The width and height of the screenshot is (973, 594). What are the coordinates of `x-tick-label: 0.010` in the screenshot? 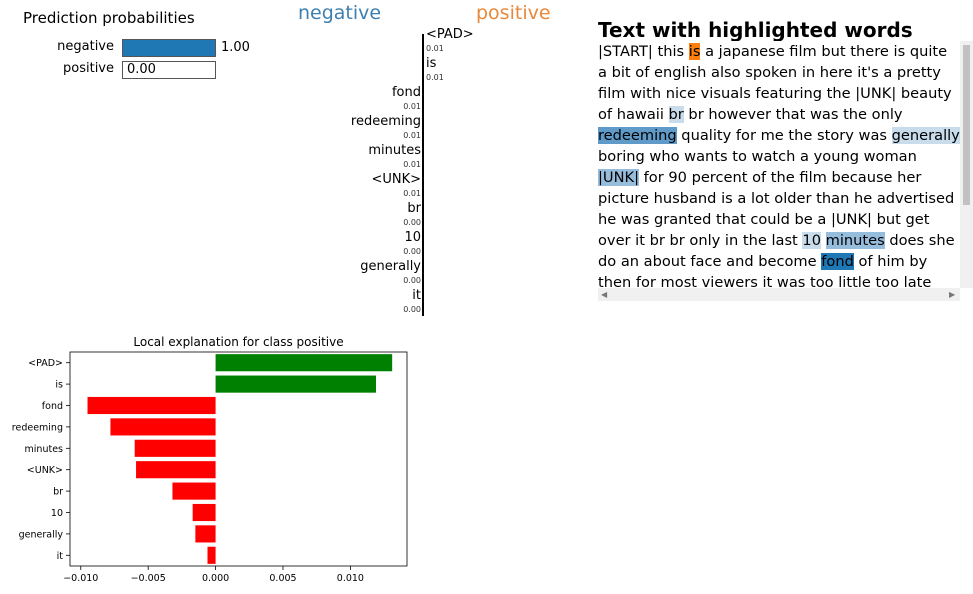 It's located at (350, 578).